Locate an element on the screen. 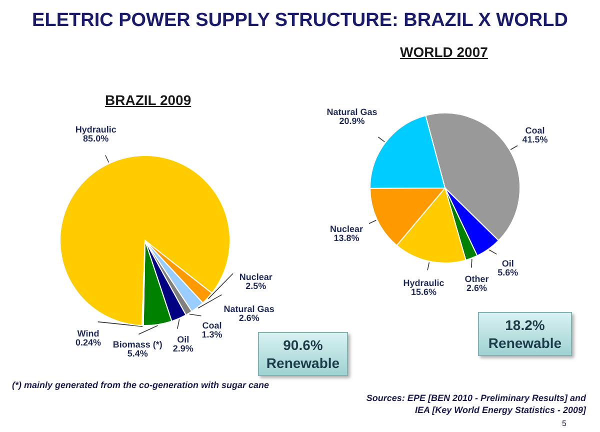 This screenshot has width=600, height=432. data-label: 13.8% is located at coordinates (347, 238).